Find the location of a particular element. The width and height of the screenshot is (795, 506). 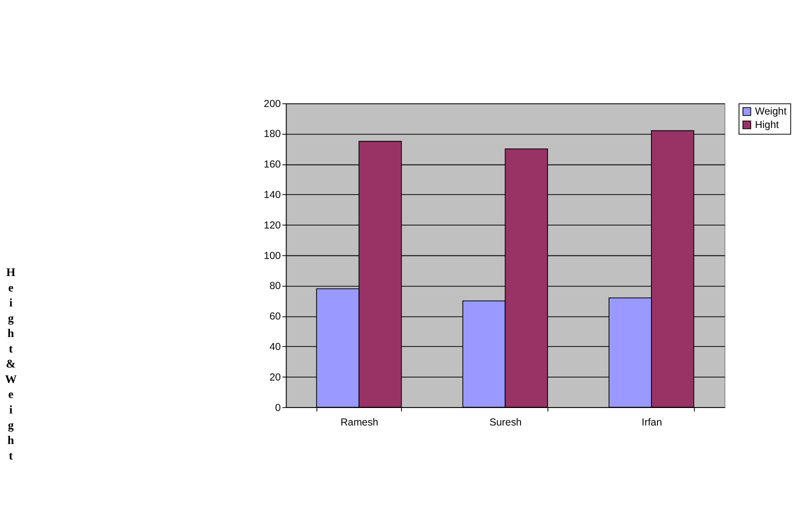

y-tick-label: 180 is located at coordinates (273, 134).